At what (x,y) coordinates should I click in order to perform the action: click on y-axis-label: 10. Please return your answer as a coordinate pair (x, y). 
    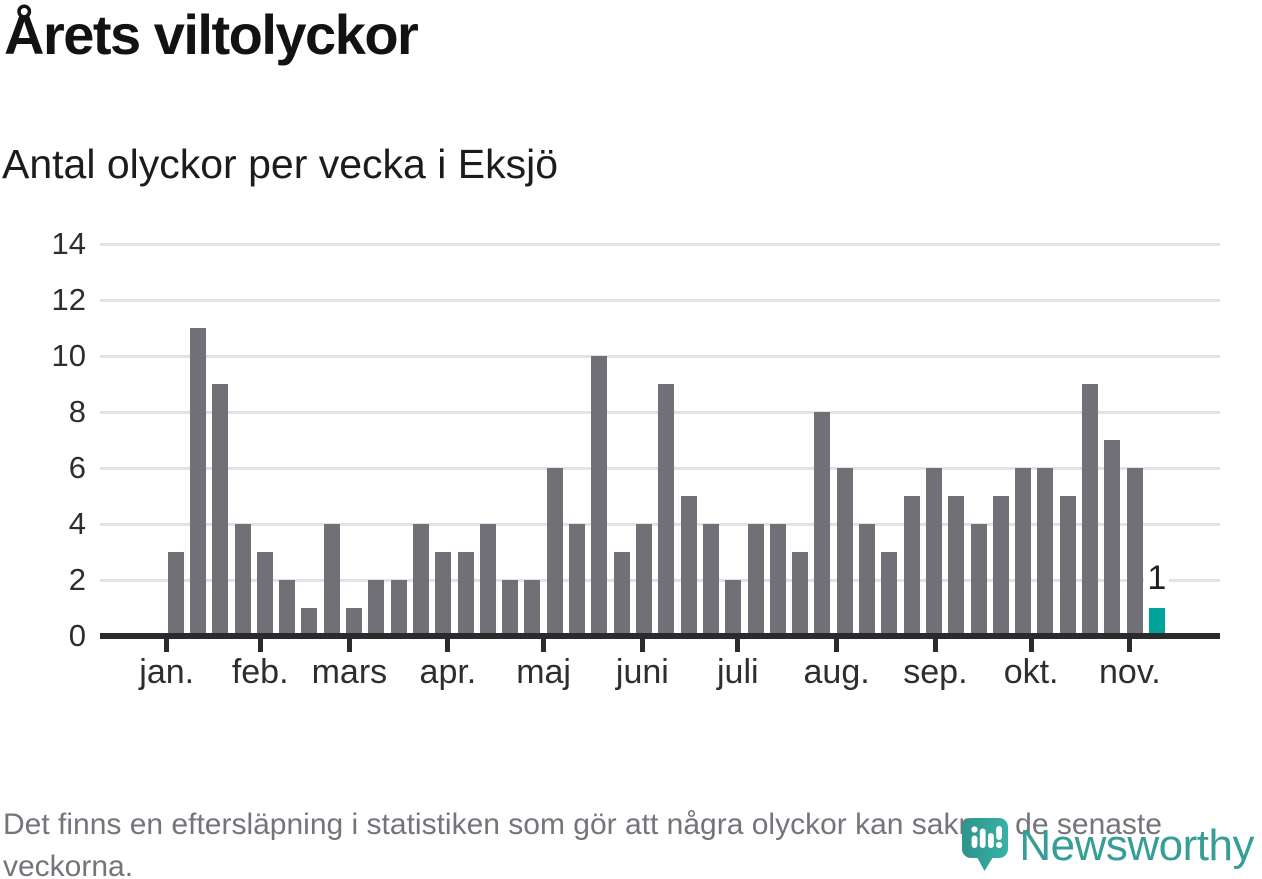
    Looking at the image, I should click on (68, 355).